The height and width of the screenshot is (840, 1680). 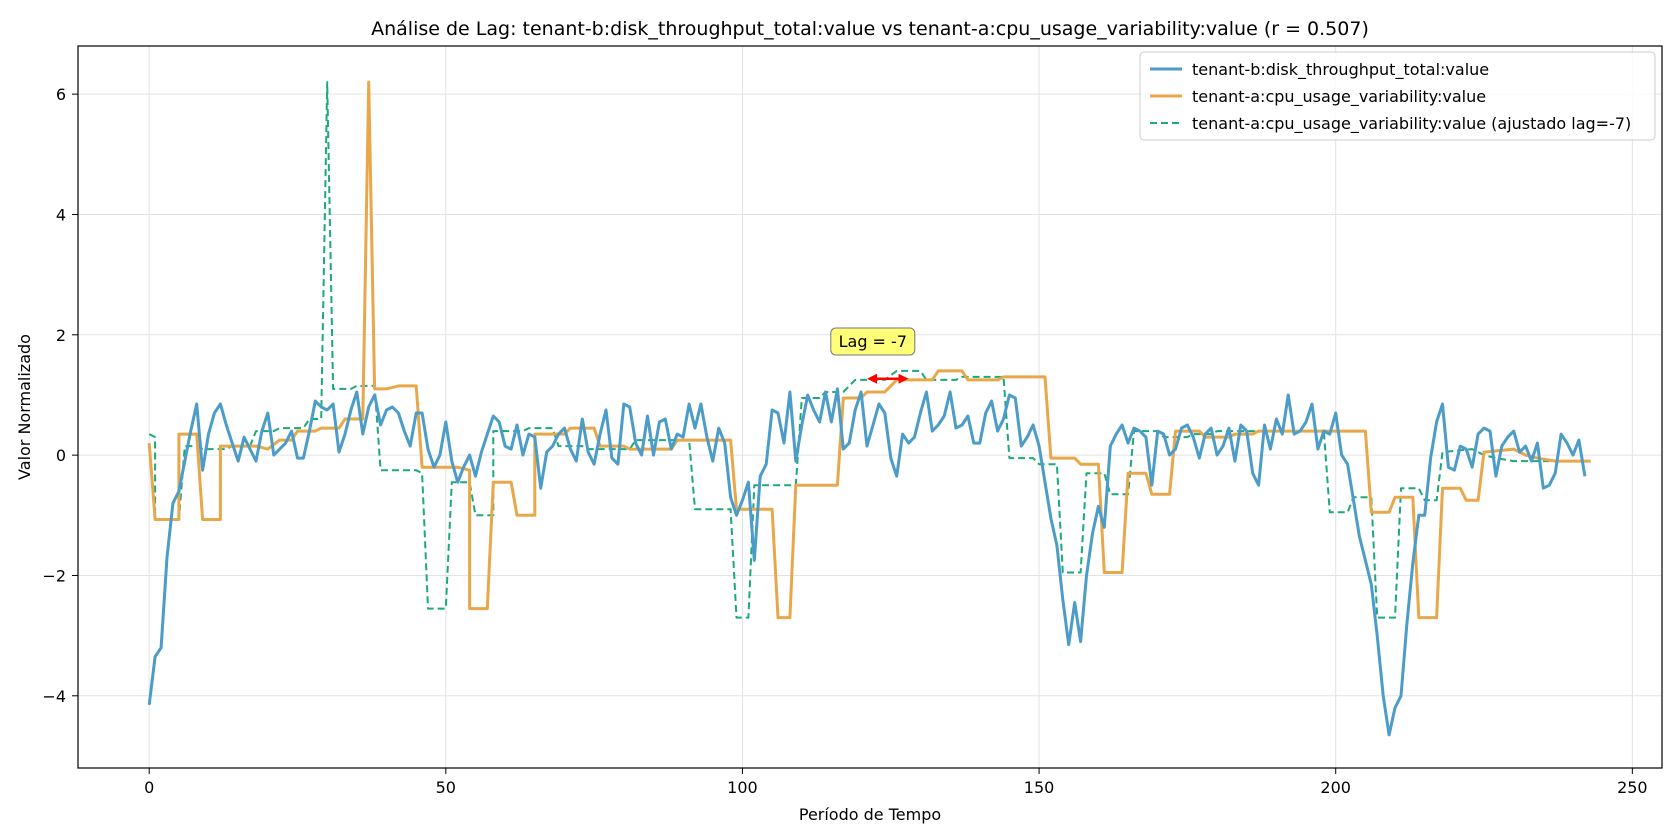 I want to click on lag-annotation-text: Lag = -7, so click(x=873, y=341).